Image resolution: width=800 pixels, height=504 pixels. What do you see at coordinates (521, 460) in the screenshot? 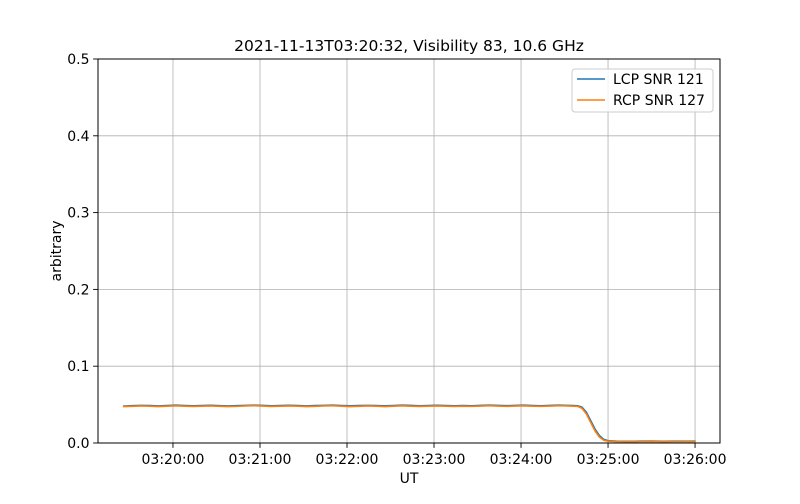
I see `x-tick-label: 03:24:00` at bounding box center [521, 460].